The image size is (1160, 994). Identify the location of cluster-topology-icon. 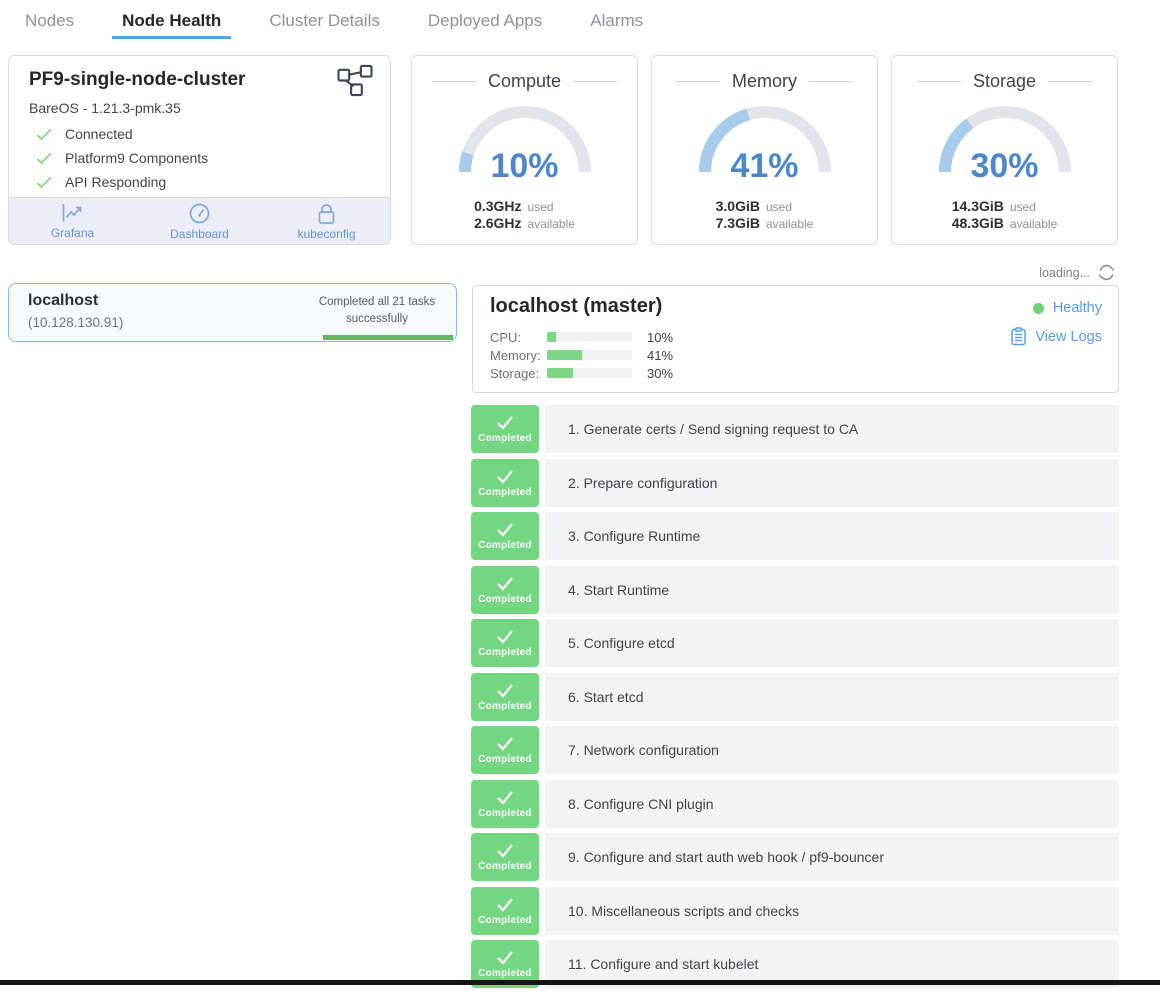
(355, 80).